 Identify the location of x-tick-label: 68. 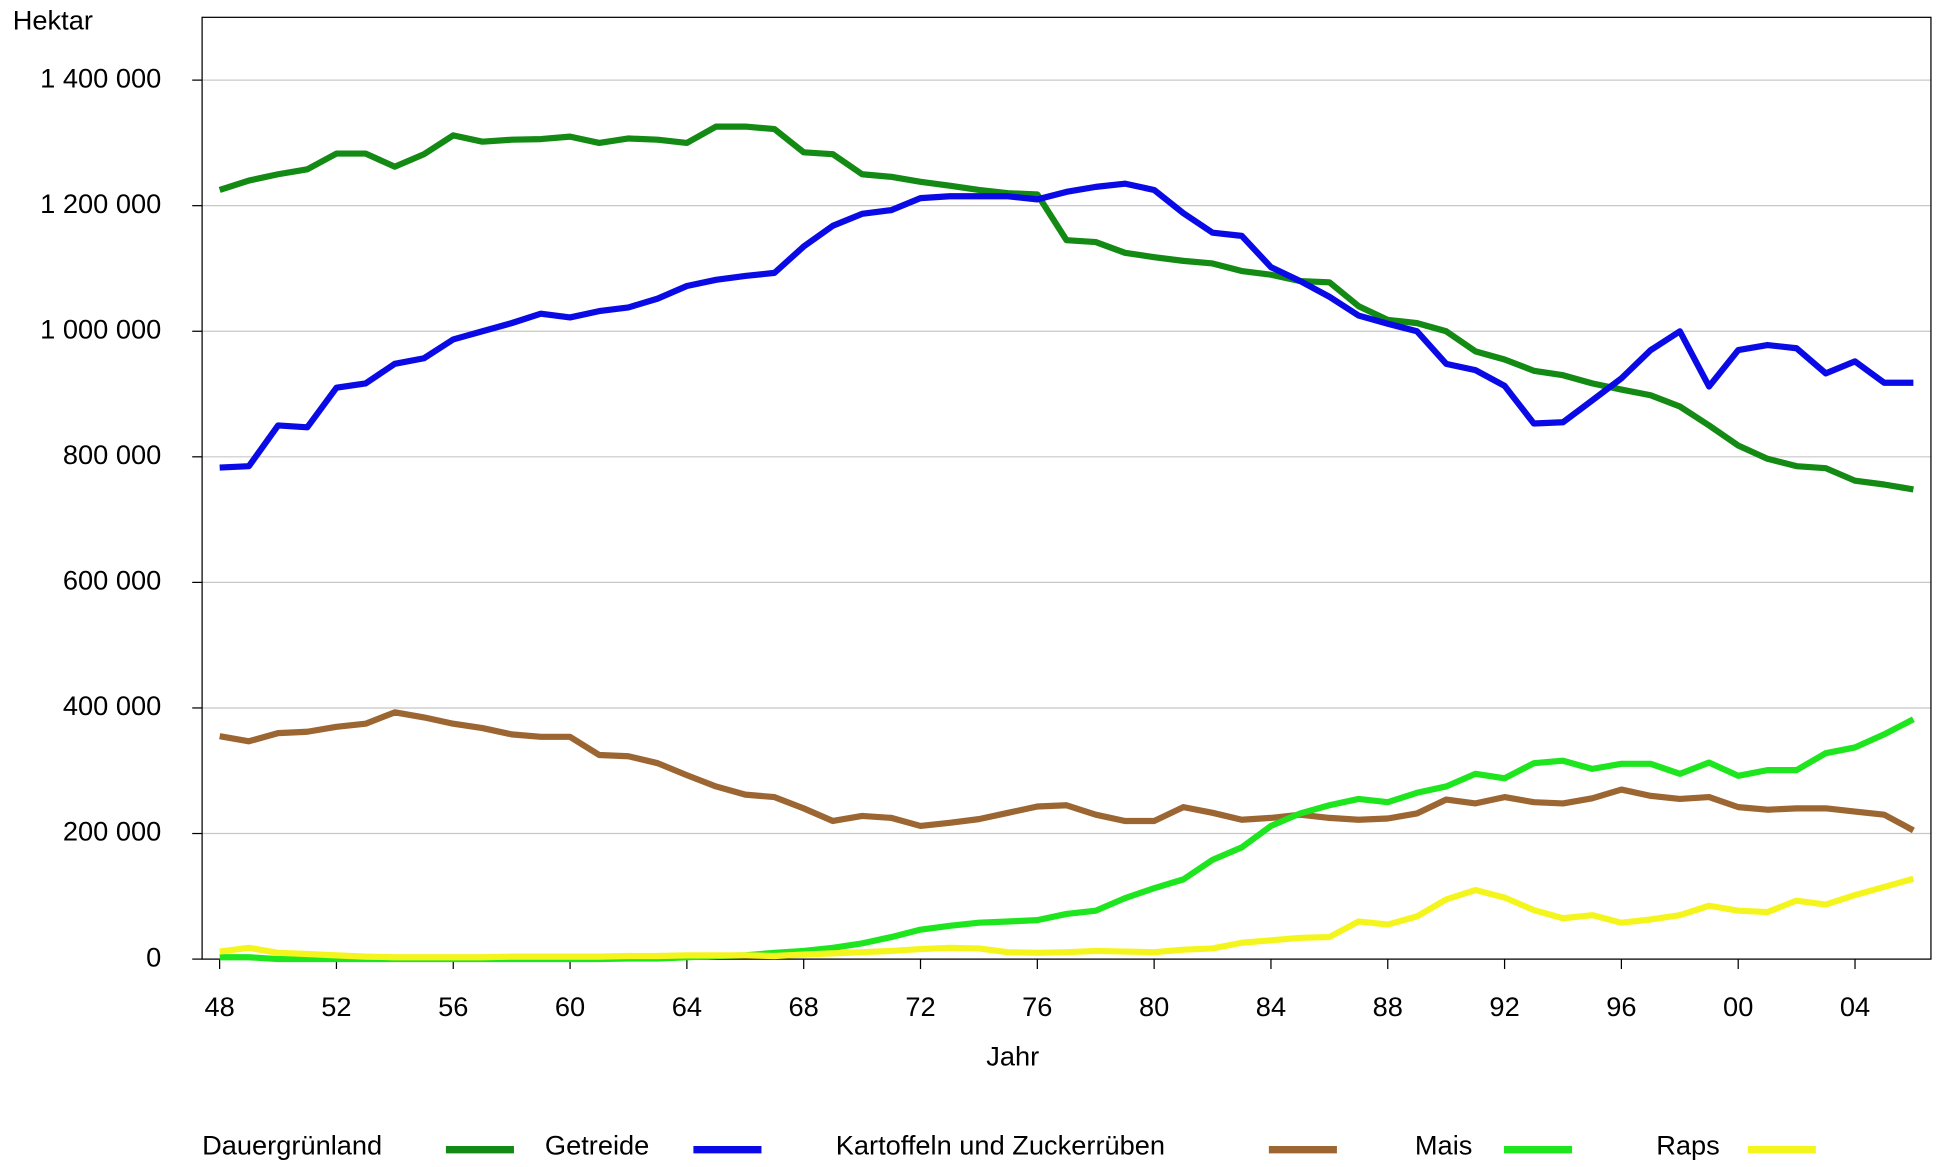
(804, 1006).